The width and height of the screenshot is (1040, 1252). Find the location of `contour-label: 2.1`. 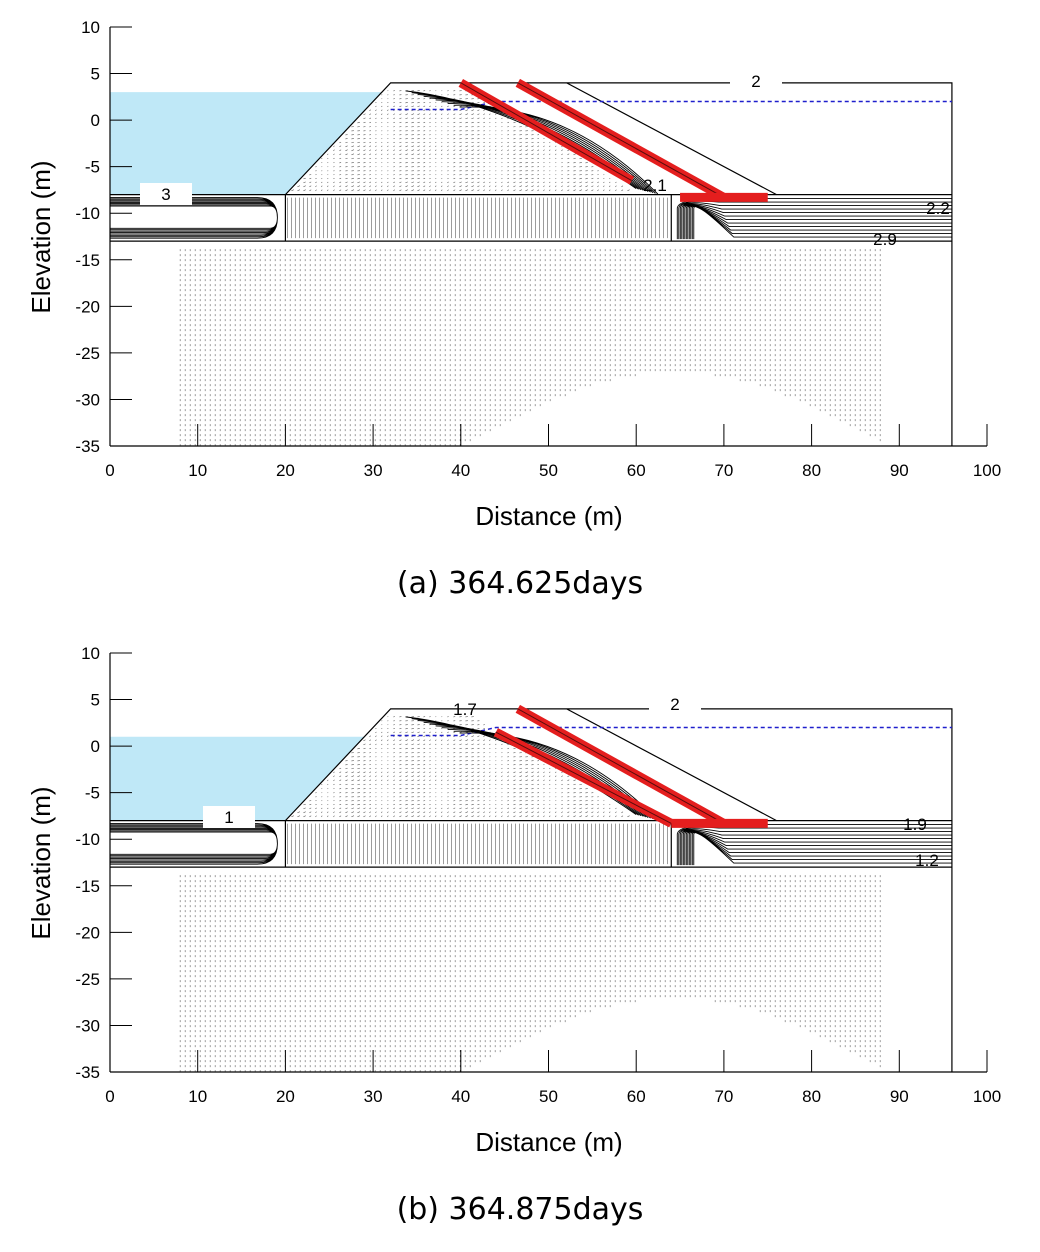

contour-label: 2.1 is located at coordinates (655, 185).